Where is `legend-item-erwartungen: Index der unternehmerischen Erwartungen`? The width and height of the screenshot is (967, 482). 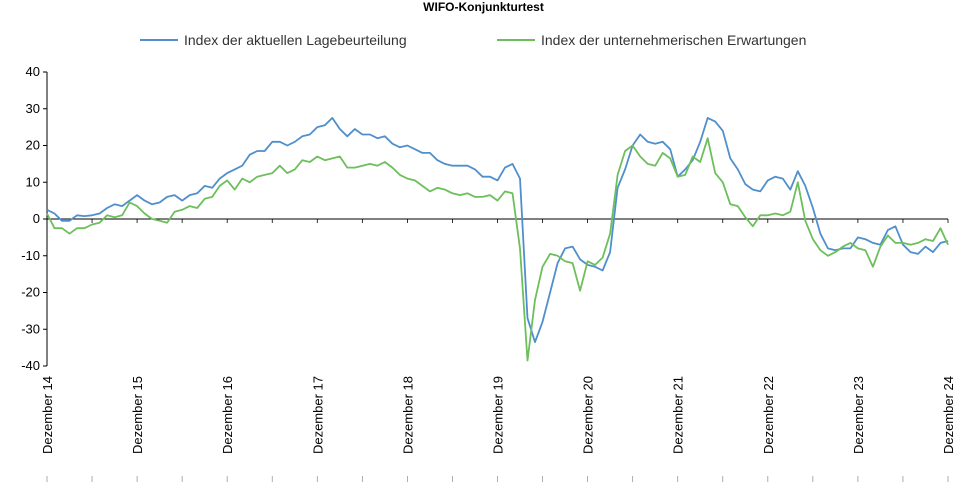 legend-item-erwartungen: Index der unternehmerischen Erwartungen is located at coordinates (651, 40).